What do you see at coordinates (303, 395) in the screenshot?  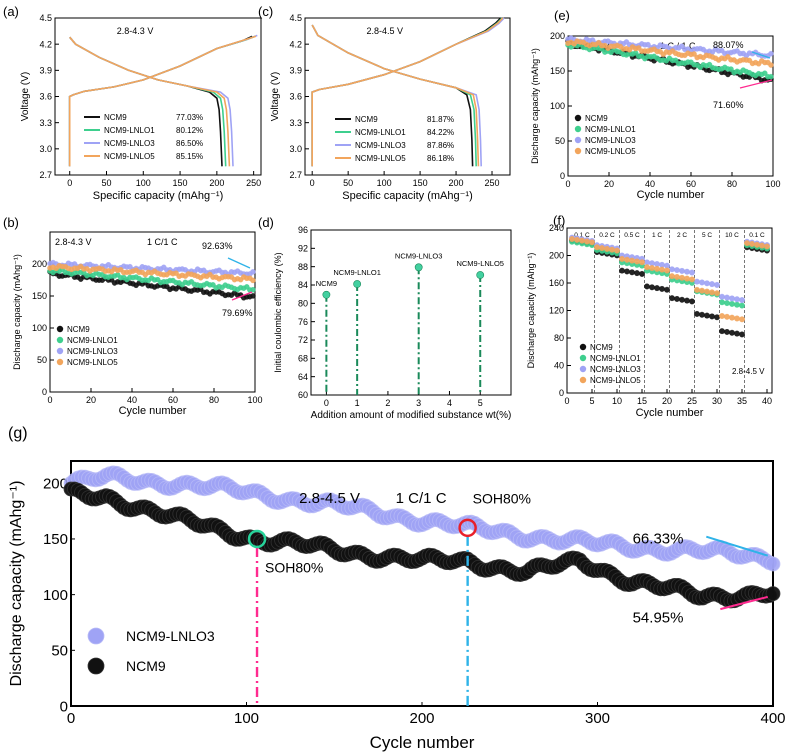 I see `y-tick-label: 60` at bounding box center [303, 395].